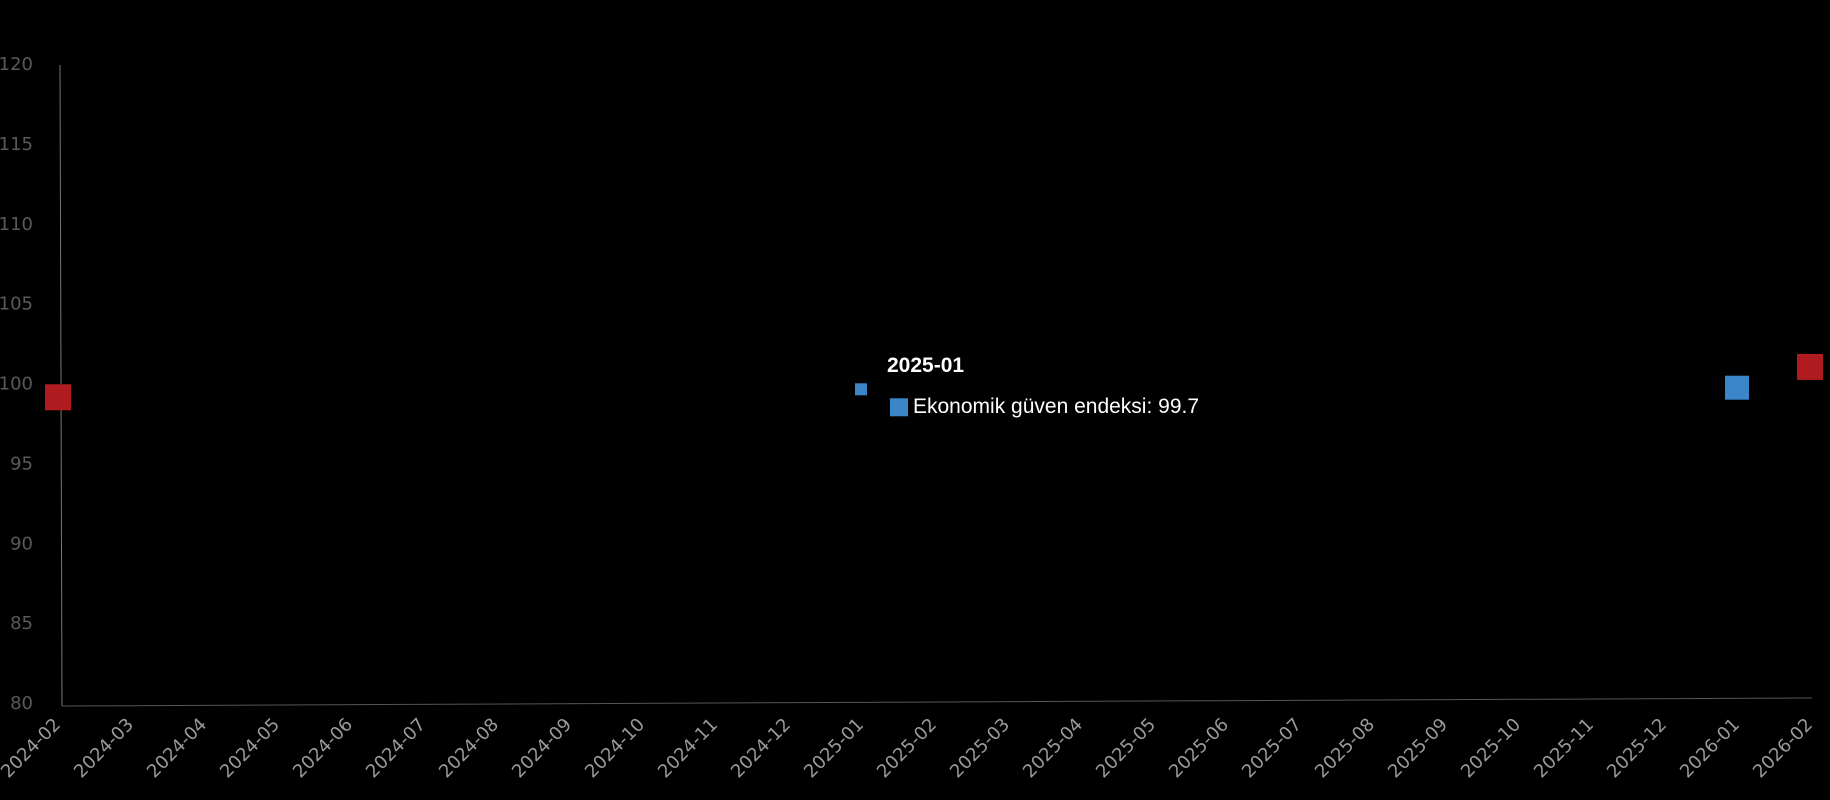 This screenshot has height=800, width=1830. Describe the element at coordinates (542, 748) in the screenshot. I see `x-tick-label: 2024-09` at that location.